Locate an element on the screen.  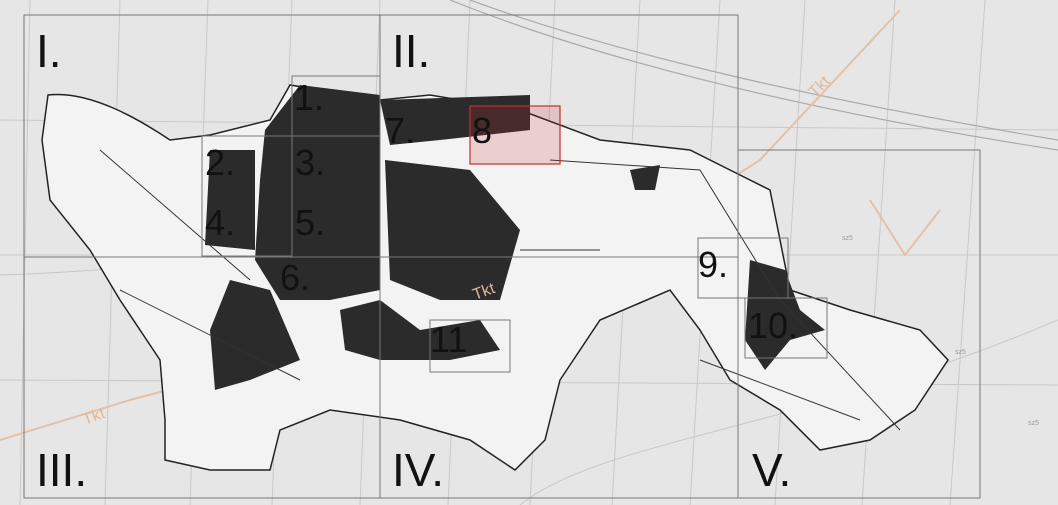
sheet-label: III. is located at coordinates (61, 470).